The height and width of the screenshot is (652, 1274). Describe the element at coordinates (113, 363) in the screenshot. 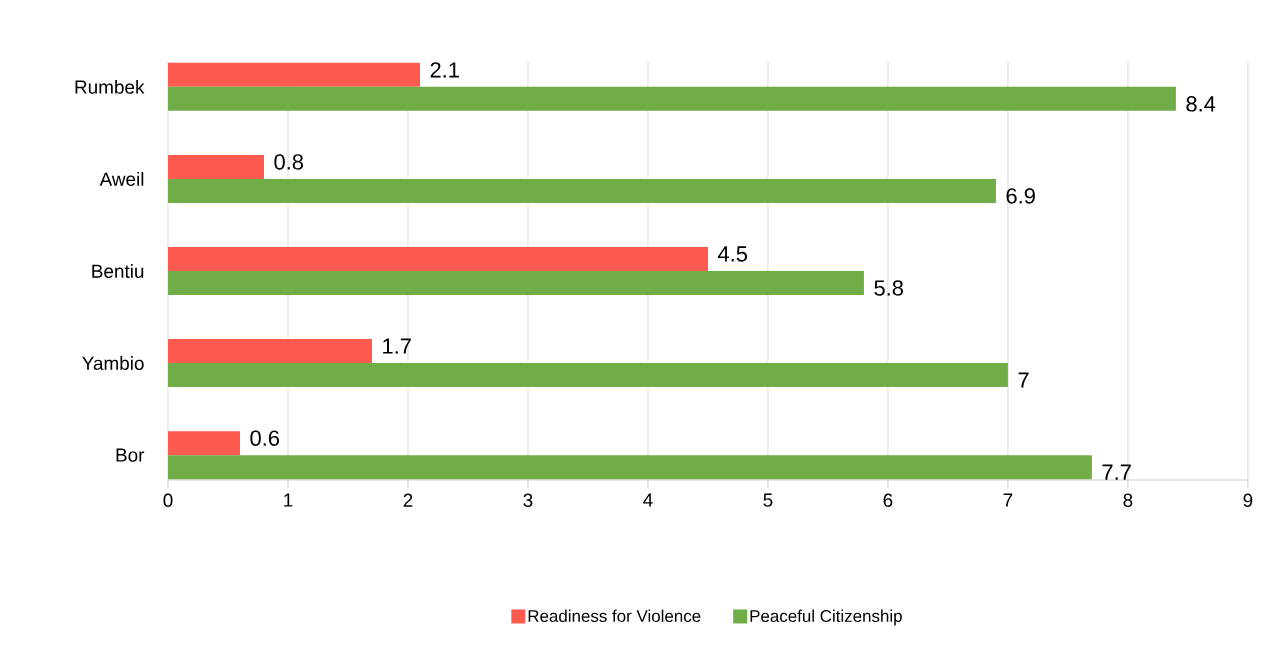

I see `y-tick-label: Yambio` at that location.